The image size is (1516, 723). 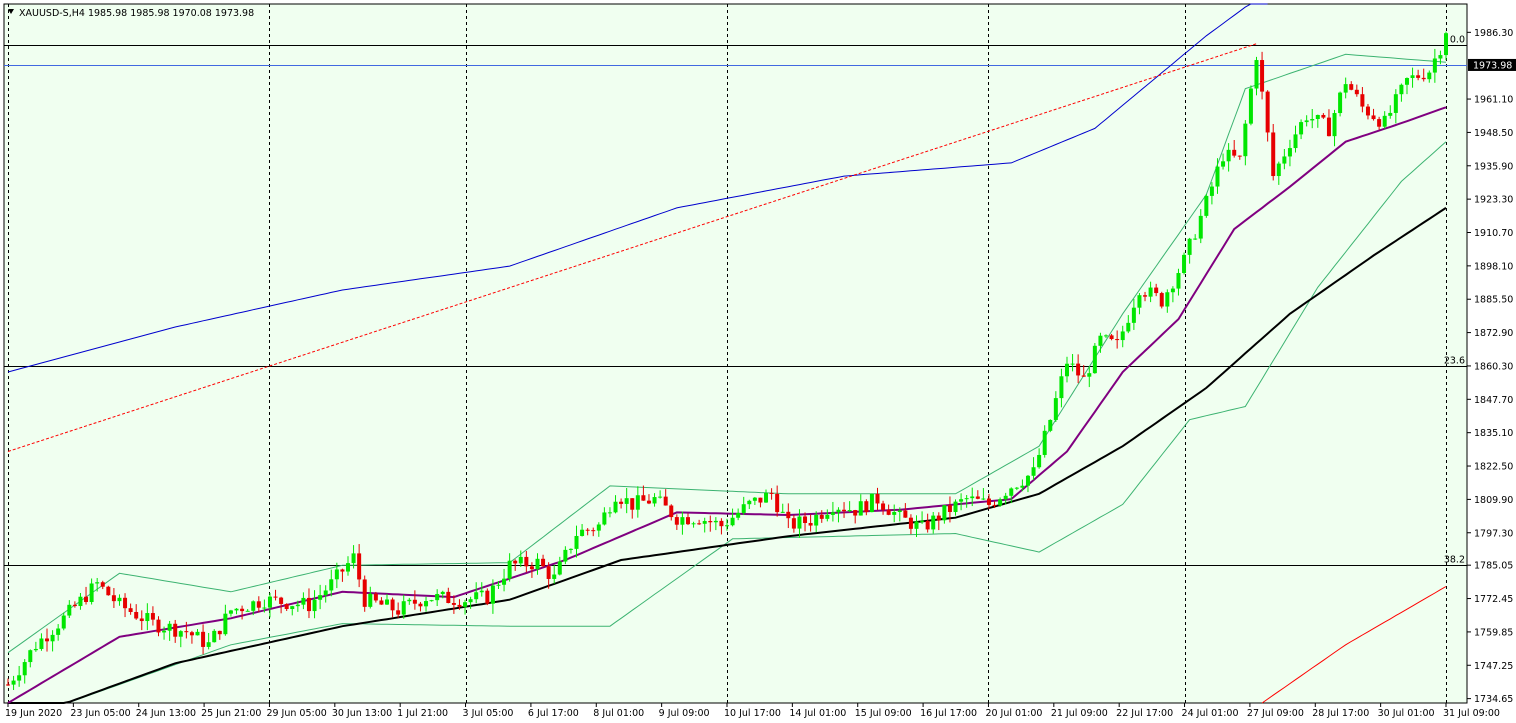 What do you see at coordinates (1144, 713) in the screenshot?
I see `x-tick-label: 22 Jul 17:00` at bounding box center [1144, 713].